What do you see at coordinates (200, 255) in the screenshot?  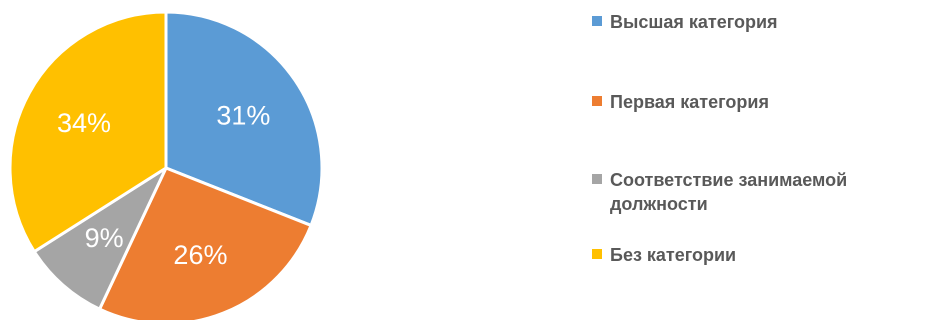 I see `slice-data-label: 26%` at bounding box center [200, 255].